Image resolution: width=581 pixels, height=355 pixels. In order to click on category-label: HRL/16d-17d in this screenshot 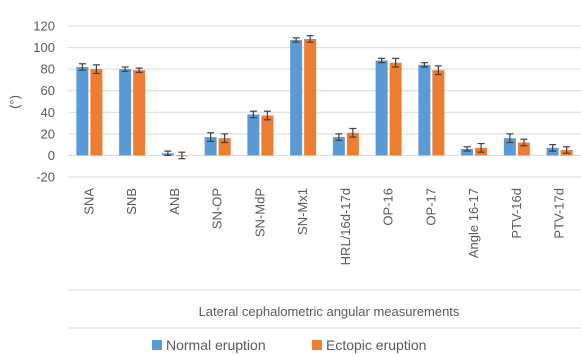, I will do `click(345, 226)`.